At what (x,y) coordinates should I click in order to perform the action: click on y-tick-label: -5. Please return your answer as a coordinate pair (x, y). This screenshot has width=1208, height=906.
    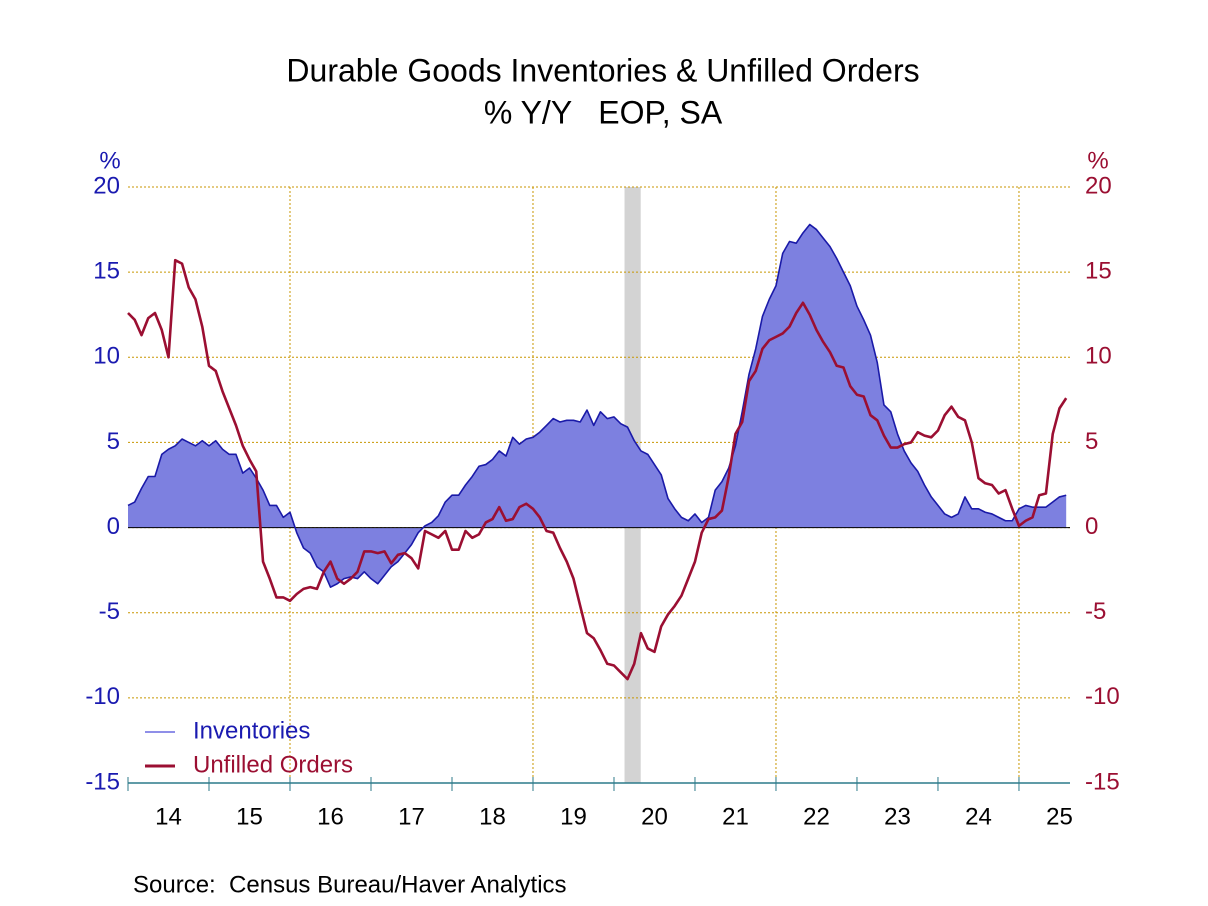
    Looking at the image, I should click on (109, 611).